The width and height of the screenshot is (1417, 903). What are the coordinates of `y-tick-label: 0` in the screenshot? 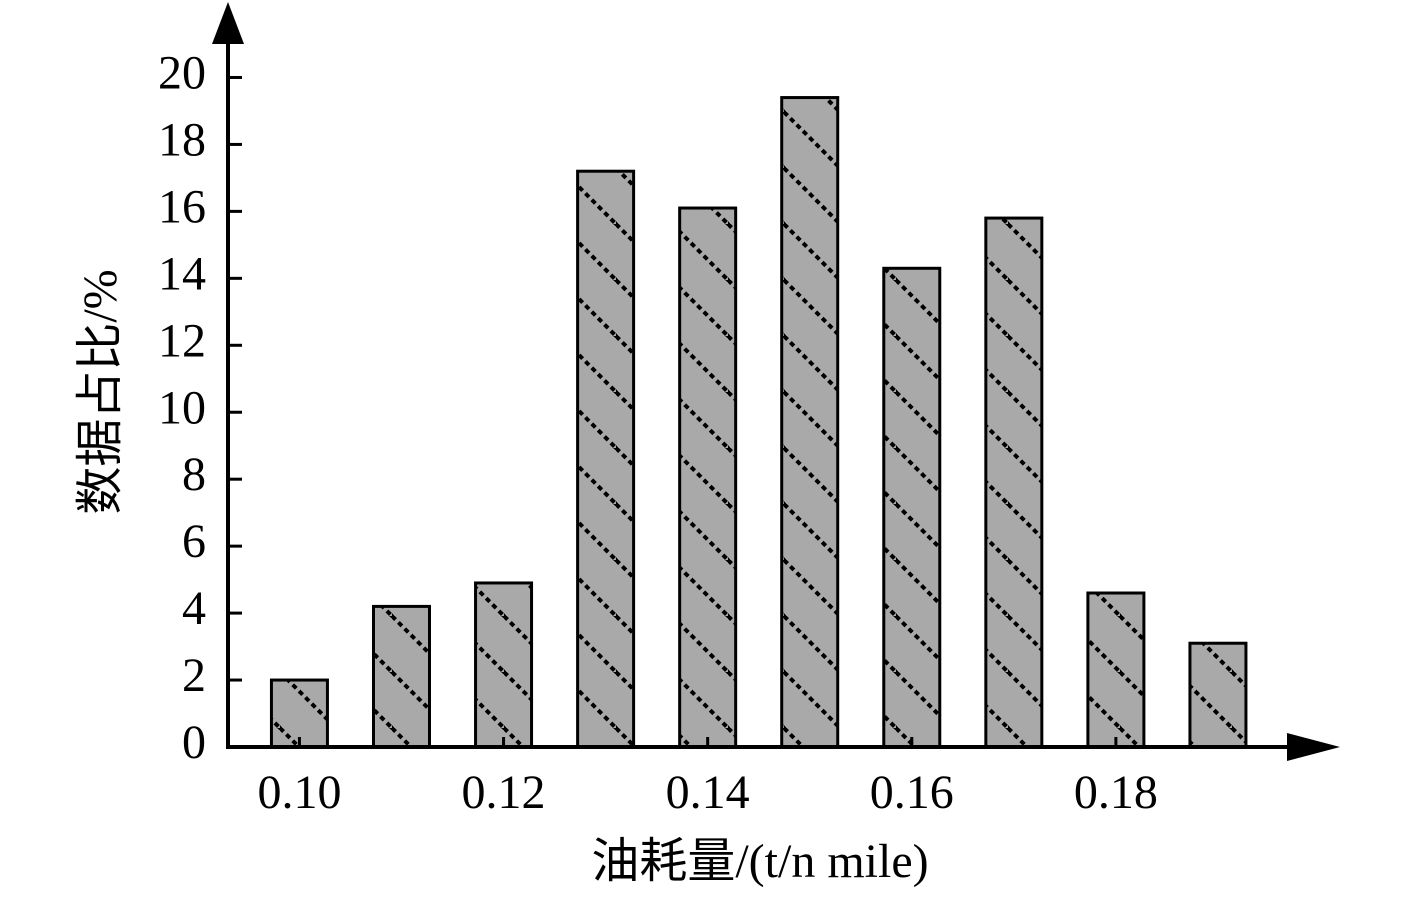 It's located at (194, 742).